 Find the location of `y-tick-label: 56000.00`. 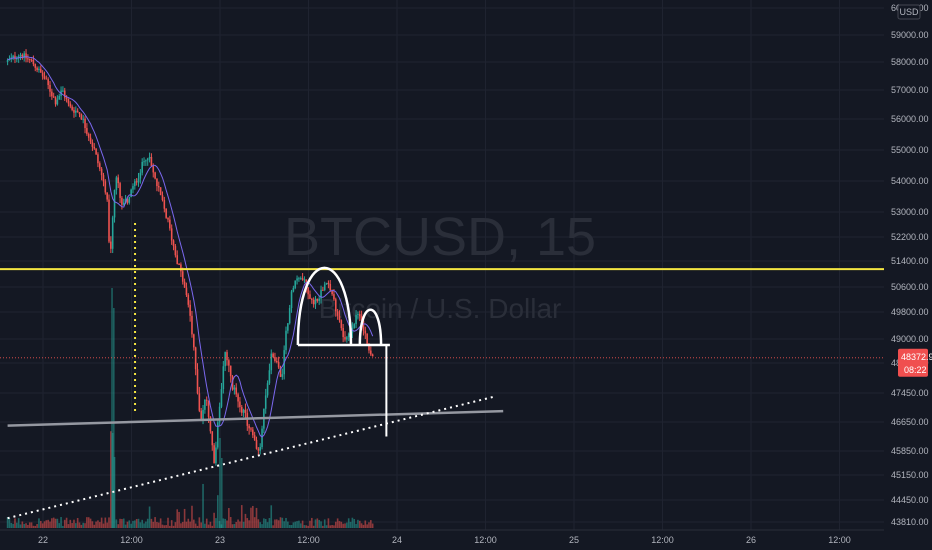

y-tick-label: 56000.00 is located at coordinates (910, 119).